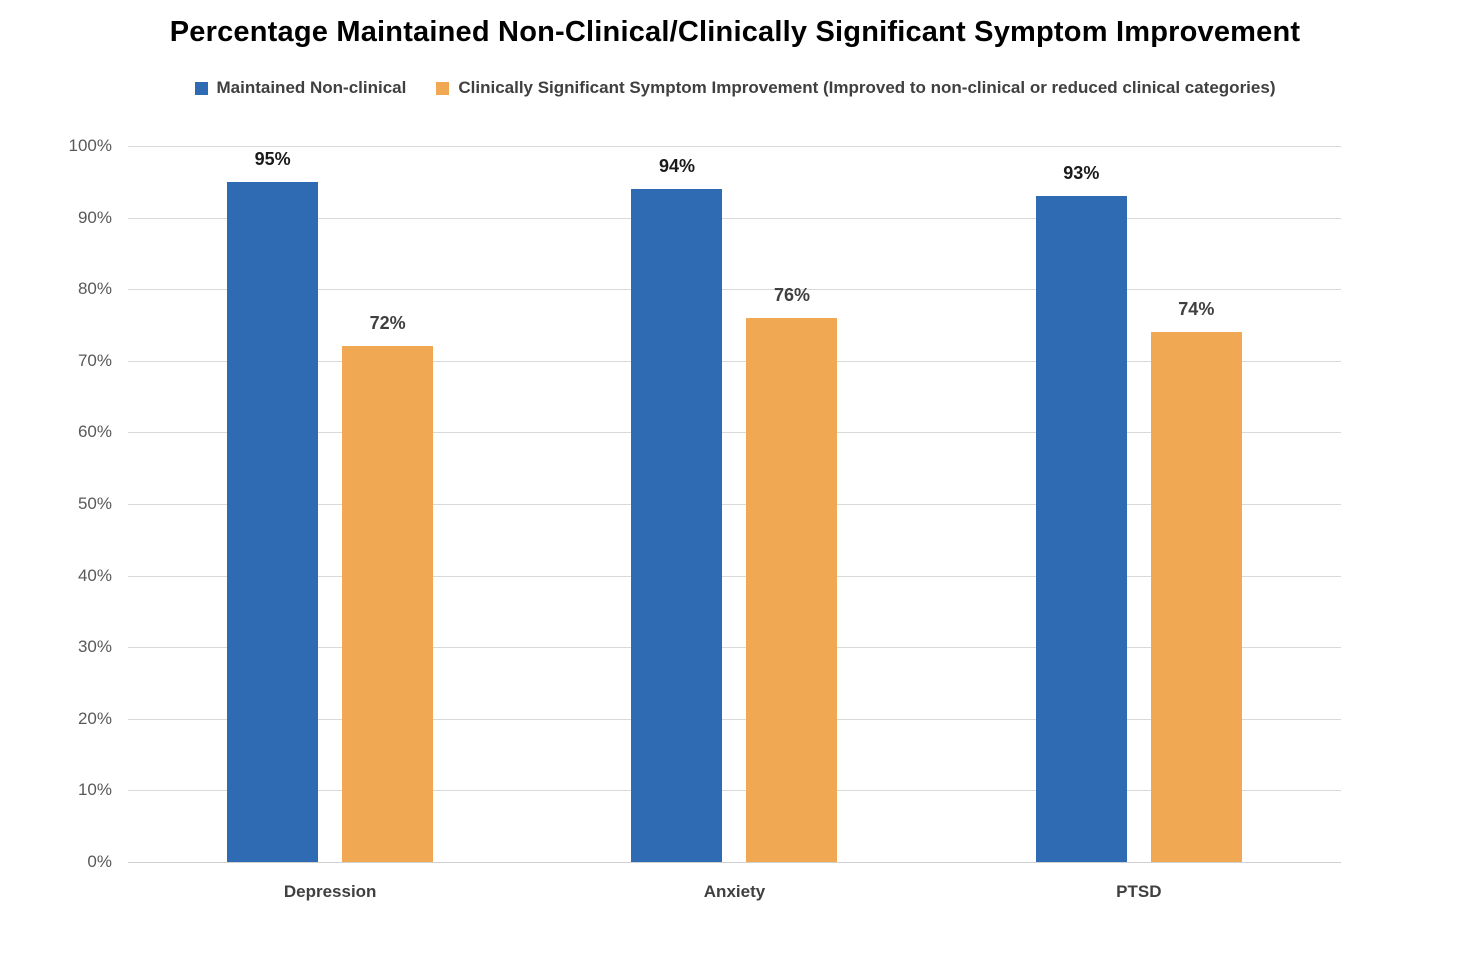  I want to click on bar-depression-series2, so click(388, 604).